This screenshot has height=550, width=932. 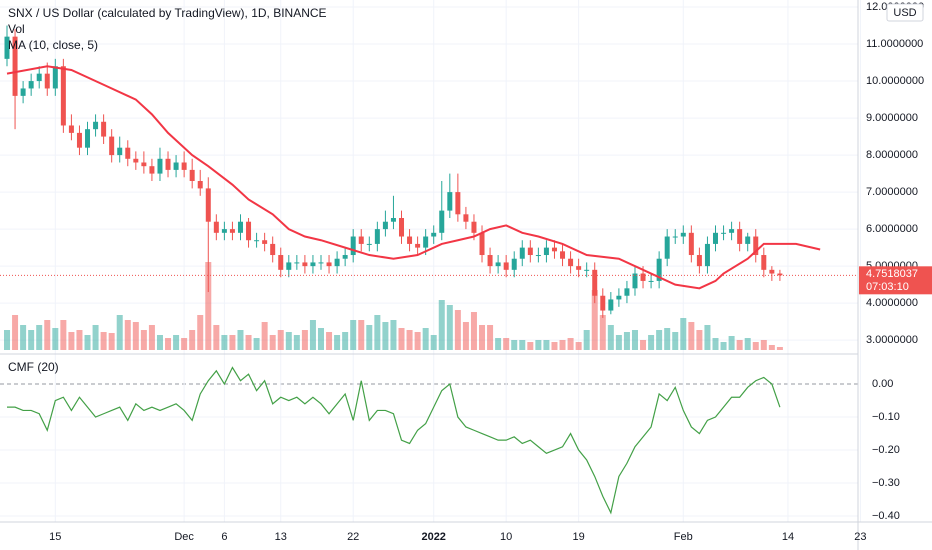 What do you see at coordinates (55, 537) in the screenshot?
I see `x-tick-label: 15` at bounding box center [55, 537].